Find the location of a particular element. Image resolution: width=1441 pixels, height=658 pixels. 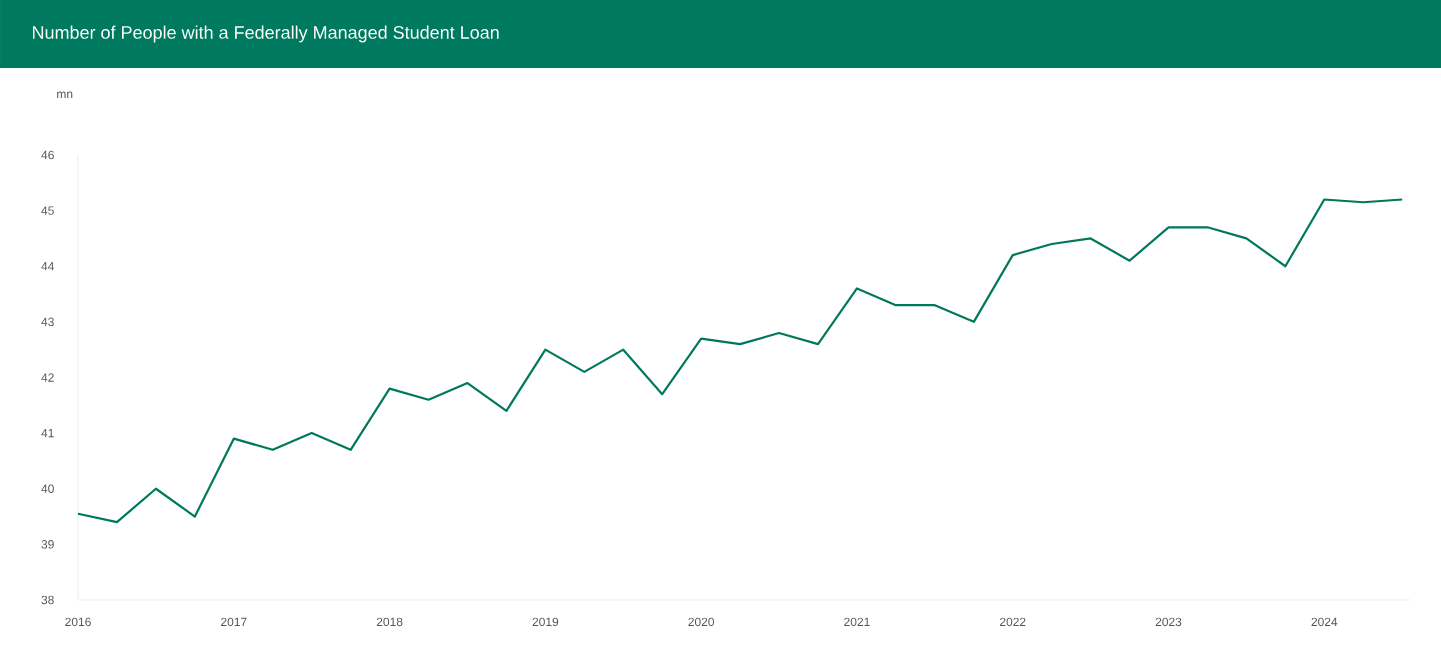

y-tick-label: 44 is located at coordinates (48, 266).